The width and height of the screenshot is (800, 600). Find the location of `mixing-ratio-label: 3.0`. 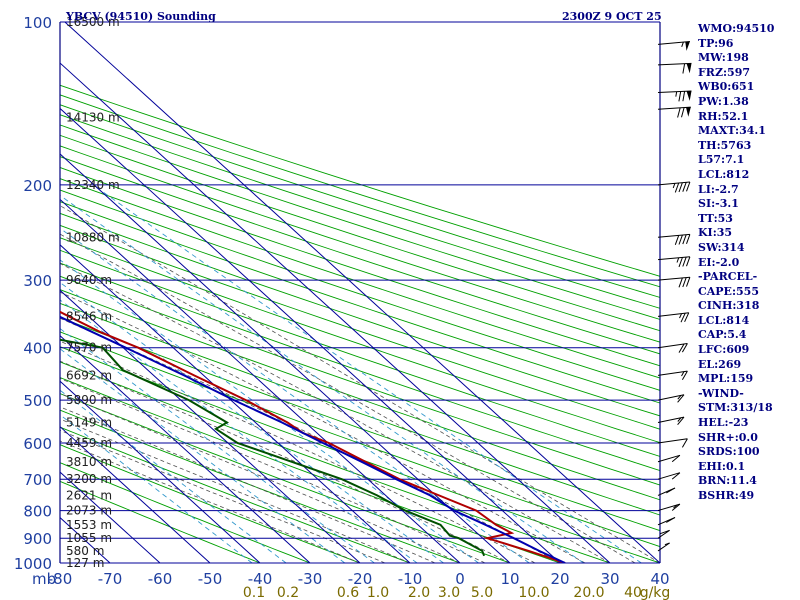

mixing-ratio-label: 3.0 is located at coordinates (449, 592).